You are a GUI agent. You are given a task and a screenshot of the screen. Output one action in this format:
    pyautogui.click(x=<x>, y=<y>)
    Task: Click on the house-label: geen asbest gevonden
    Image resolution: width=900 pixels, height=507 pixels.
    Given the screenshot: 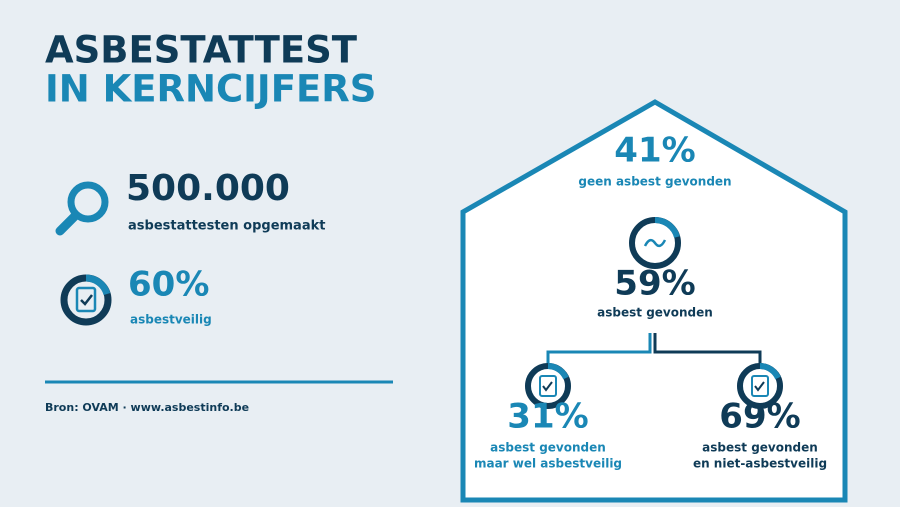 What is the action you would take?
    pyautogui.click(x=654, y=182)
    